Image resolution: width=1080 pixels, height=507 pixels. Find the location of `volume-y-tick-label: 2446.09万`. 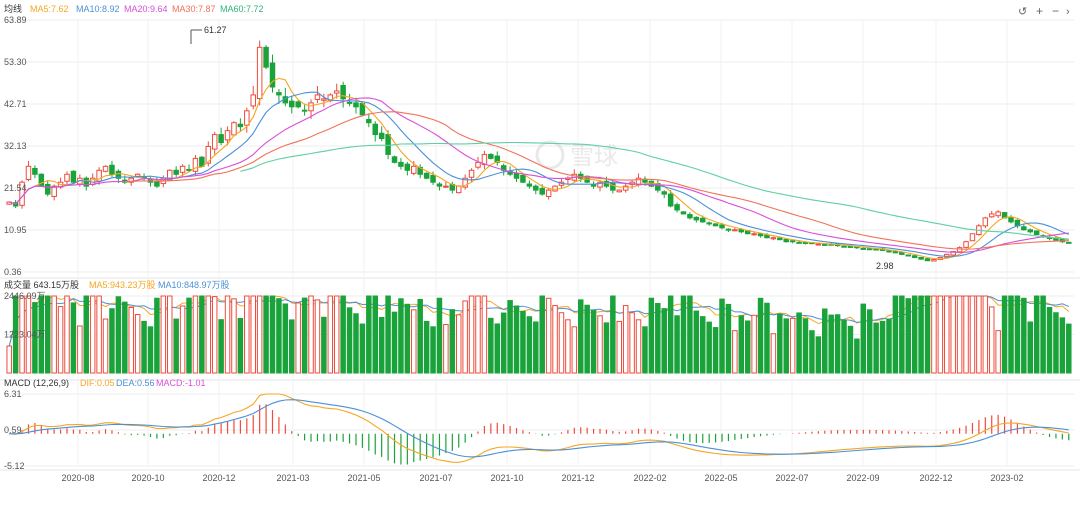

volume-y-tick-label: 2446.09万 is located at coordinates (25, 296).